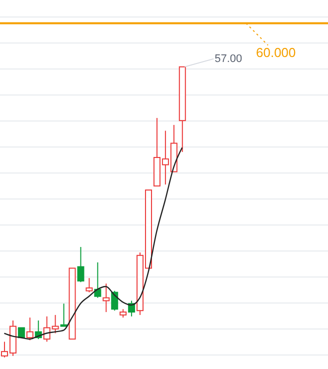  I want to click on text: 57.00, so click(228, 58).